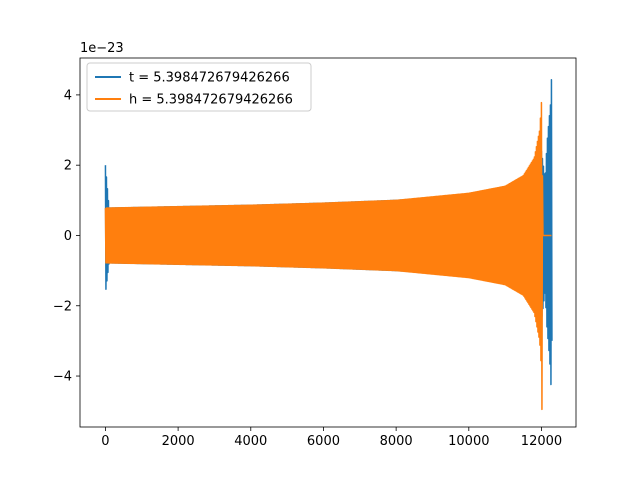 This screenshot has height=480, width=640. Describe the element at coordinates (468, 441) in the screenshot. I see `x-tick-label: 10000` at that location.